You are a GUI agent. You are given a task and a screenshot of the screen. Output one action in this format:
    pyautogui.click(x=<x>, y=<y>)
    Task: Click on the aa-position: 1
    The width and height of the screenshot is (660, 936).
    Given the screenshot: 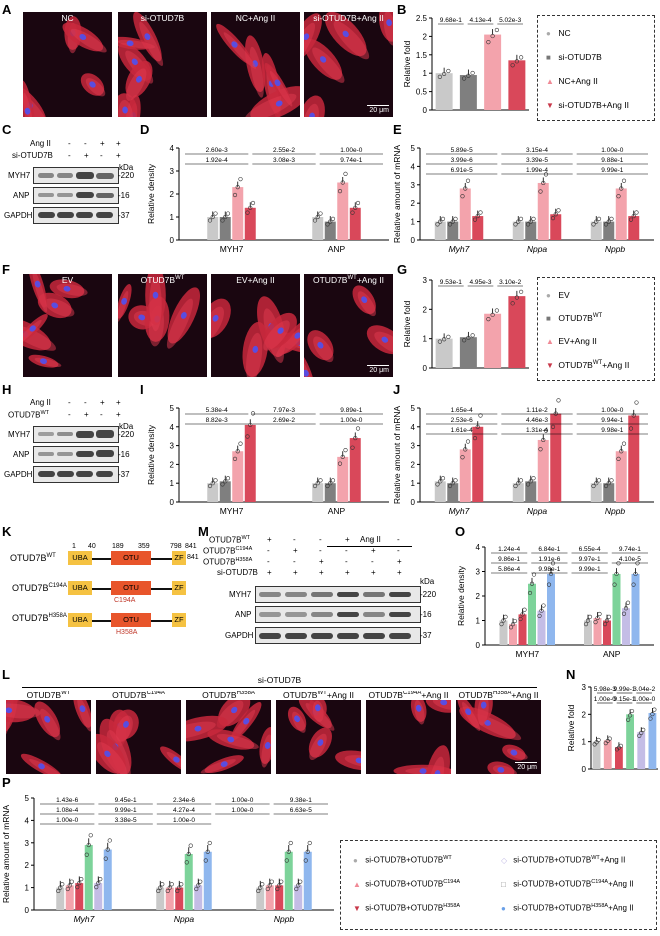 What is the action you would take?
    pyautogui.click(x=74, y=546)
    